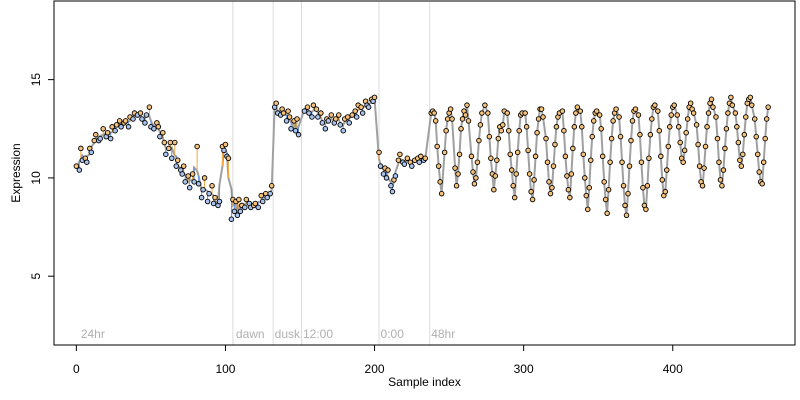 The image size is (800, 400). Describe the element at coordinates (36, 178) in the screenshot. I see `y-tick-label: 10` at that location.